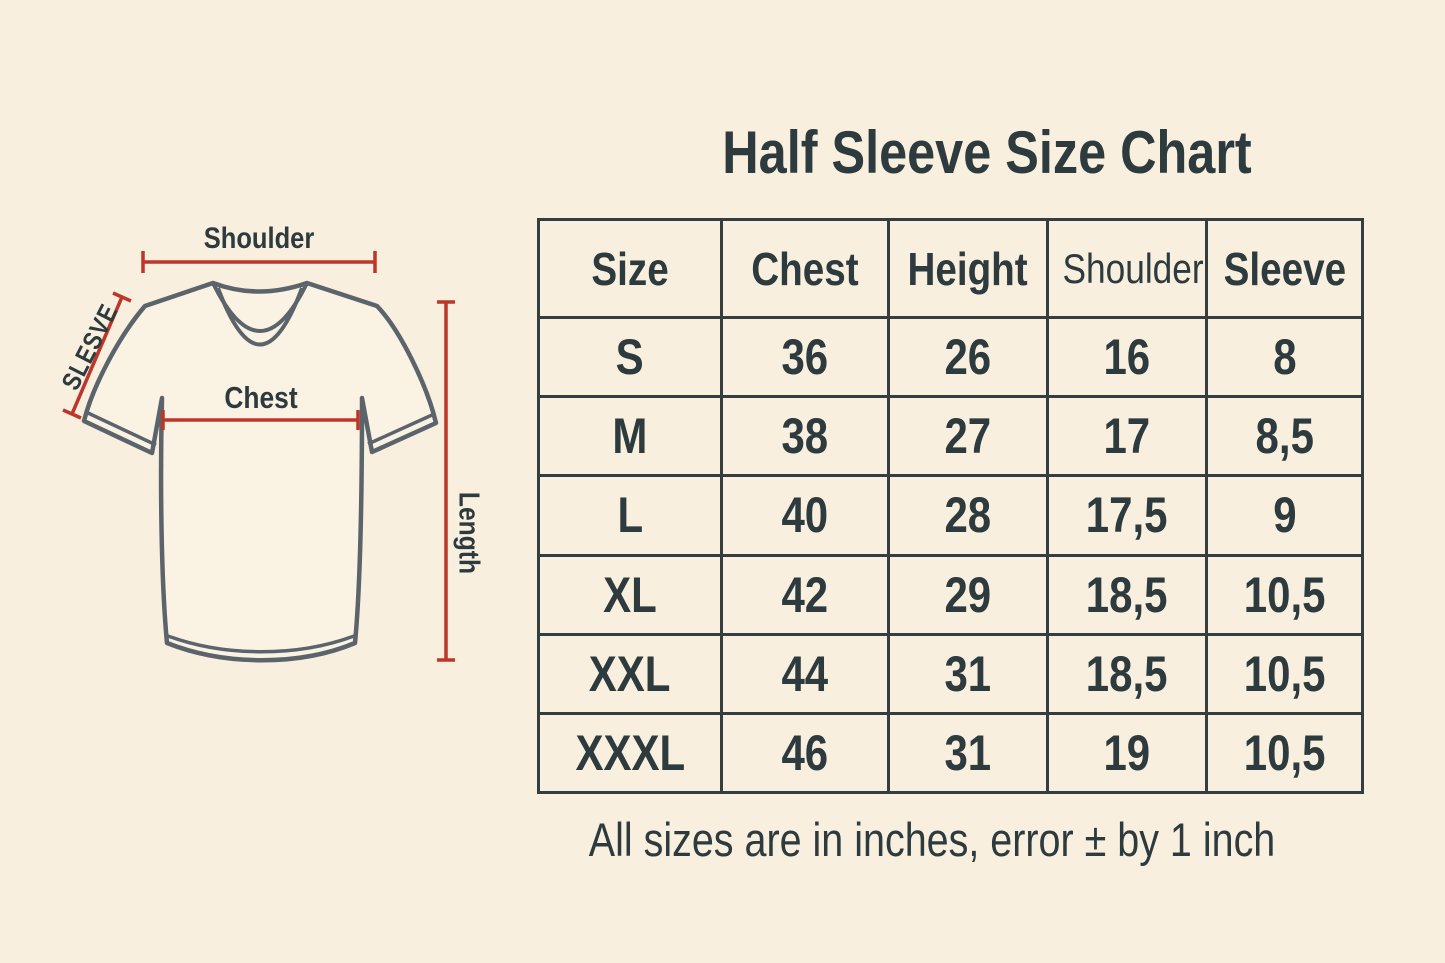 This screenshot has height=963, width=1445. What do you see at coordinates (968, 515) in the screenshot?
I see `cell-height: 28` at bounding box center [968, 515].